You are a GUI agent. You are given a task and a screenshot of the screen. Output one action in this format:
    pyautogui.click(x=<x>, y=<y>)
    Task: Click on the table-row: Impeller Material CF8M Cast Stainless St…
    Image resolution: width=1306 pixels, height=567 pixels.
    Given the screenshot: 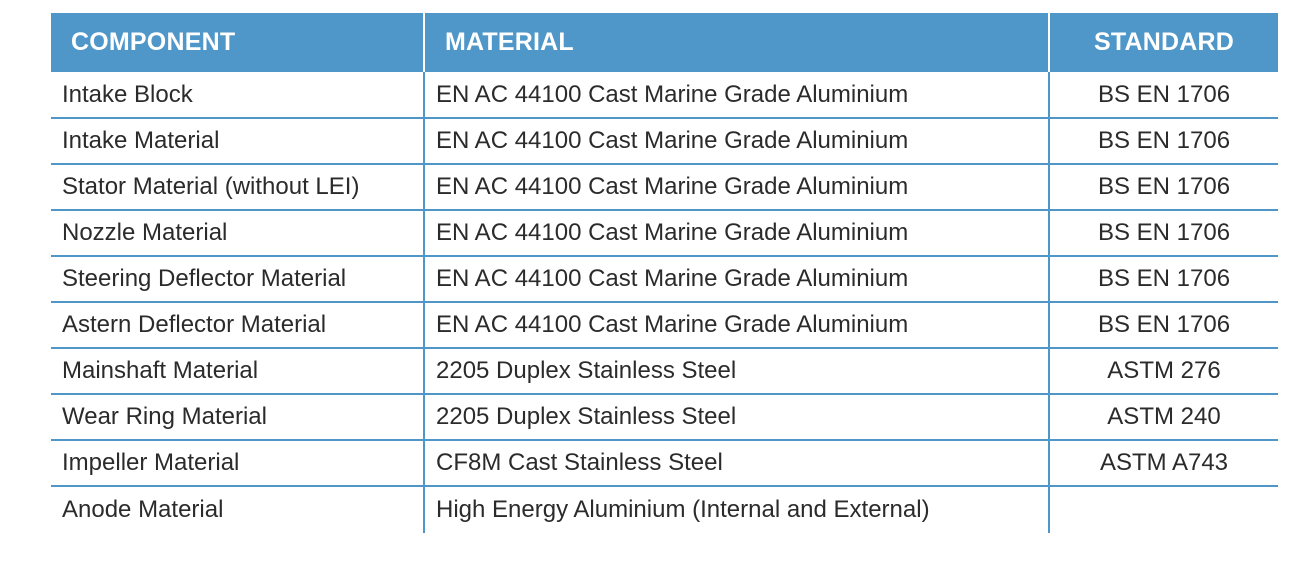 What is the action you would take?
    pyautogui.click(x=664, y=463)
    